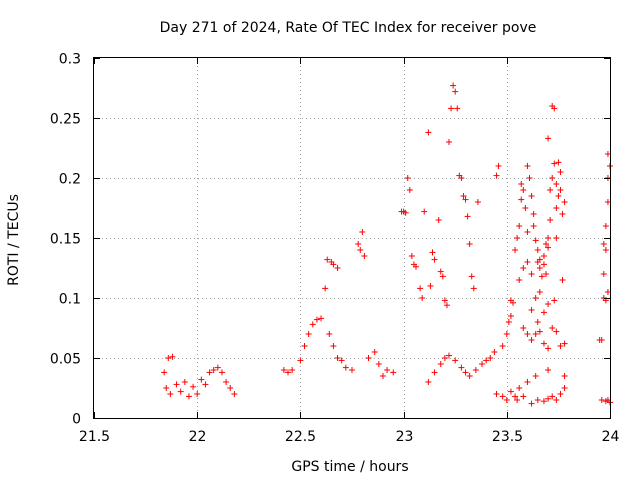 The image size is (640, 484). Describe the element at coordinates (70, 180) in the screenshot. I see `y-tick-label: 0.2` at that location.